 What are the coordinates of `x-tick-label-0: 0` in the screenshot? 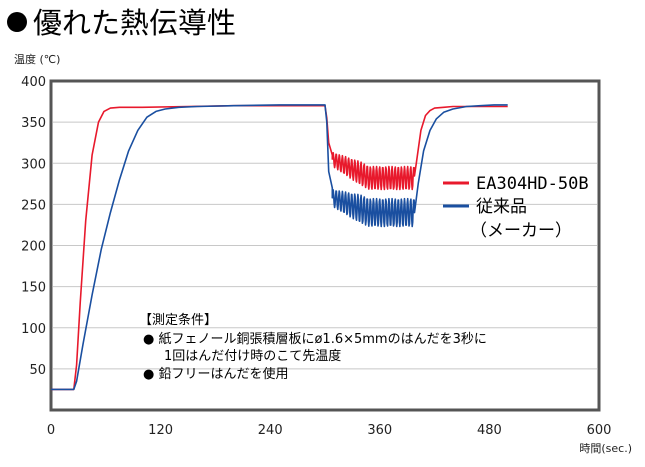 It's located at (51, 430).